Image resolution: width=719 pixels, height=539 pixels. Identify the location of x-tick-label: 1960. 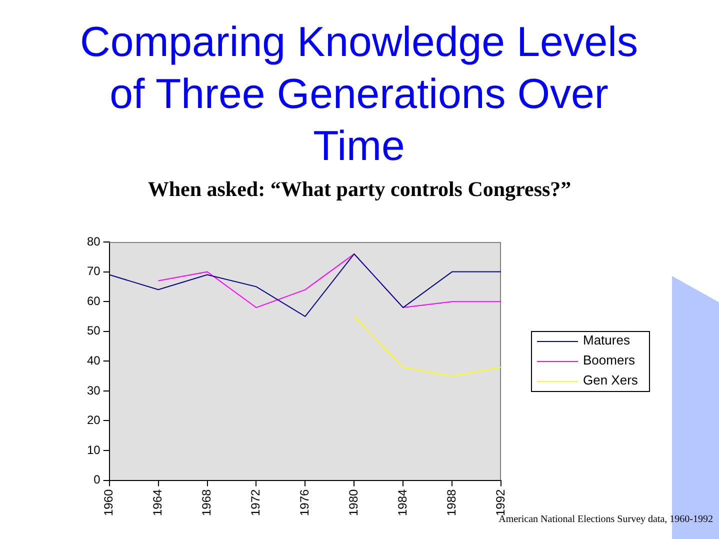
(109, 502).